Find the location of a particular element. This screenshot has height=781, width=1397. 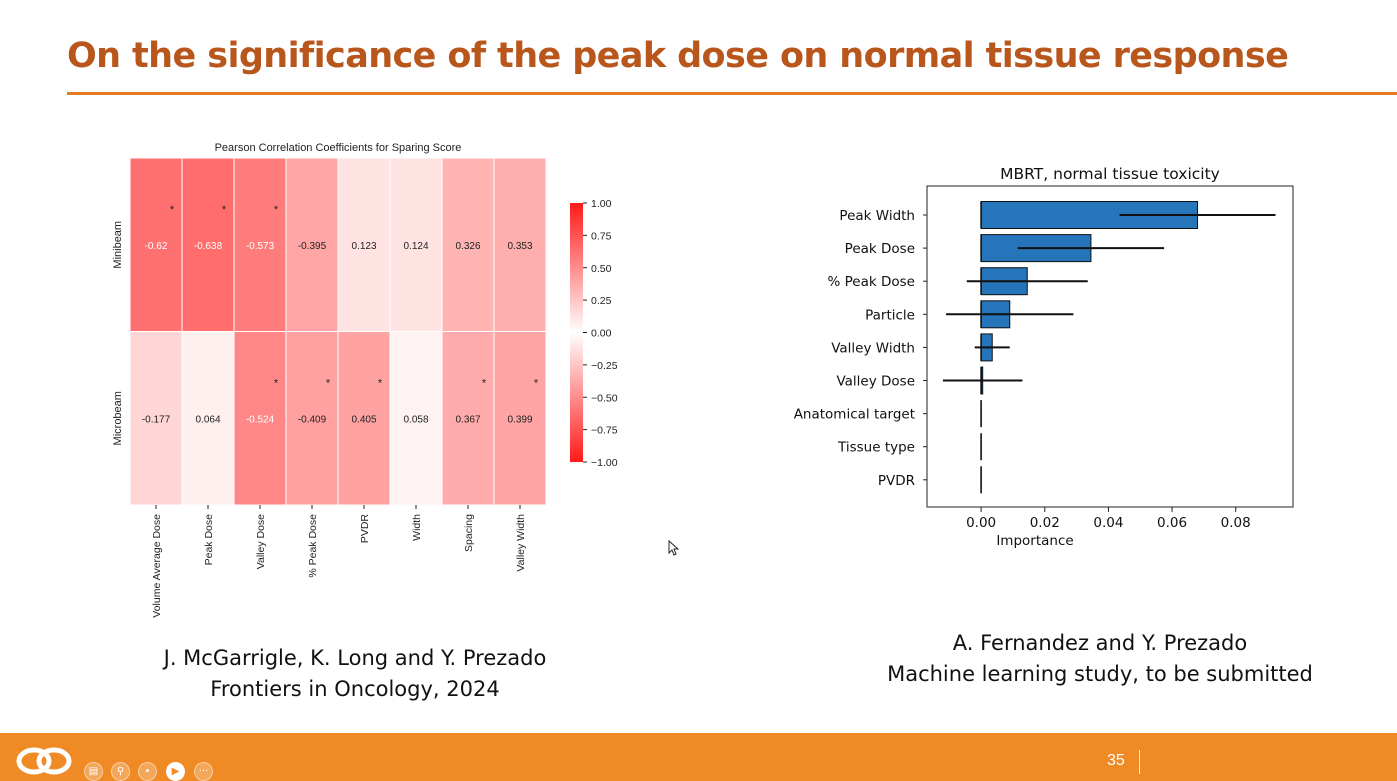

heatmap-cell-value: -0.524 is located at coordinates (260, 419).